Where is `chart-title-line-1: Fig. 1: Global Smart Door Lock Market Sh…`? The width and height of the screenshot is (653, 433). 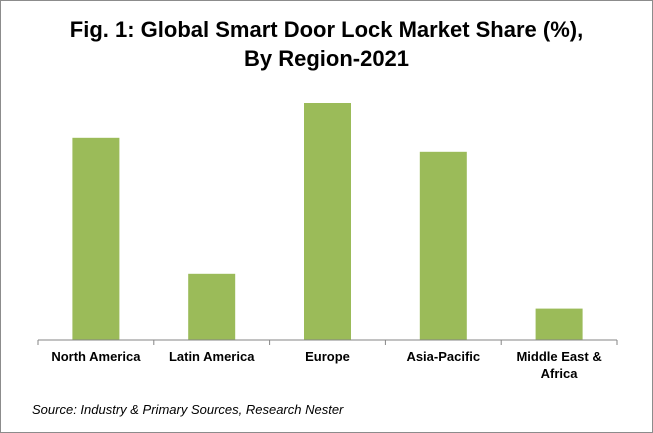 chart-title-line-1: Fig. 1: Global Smart Door Lock Market Sh… is located at coordinates (326, 29).